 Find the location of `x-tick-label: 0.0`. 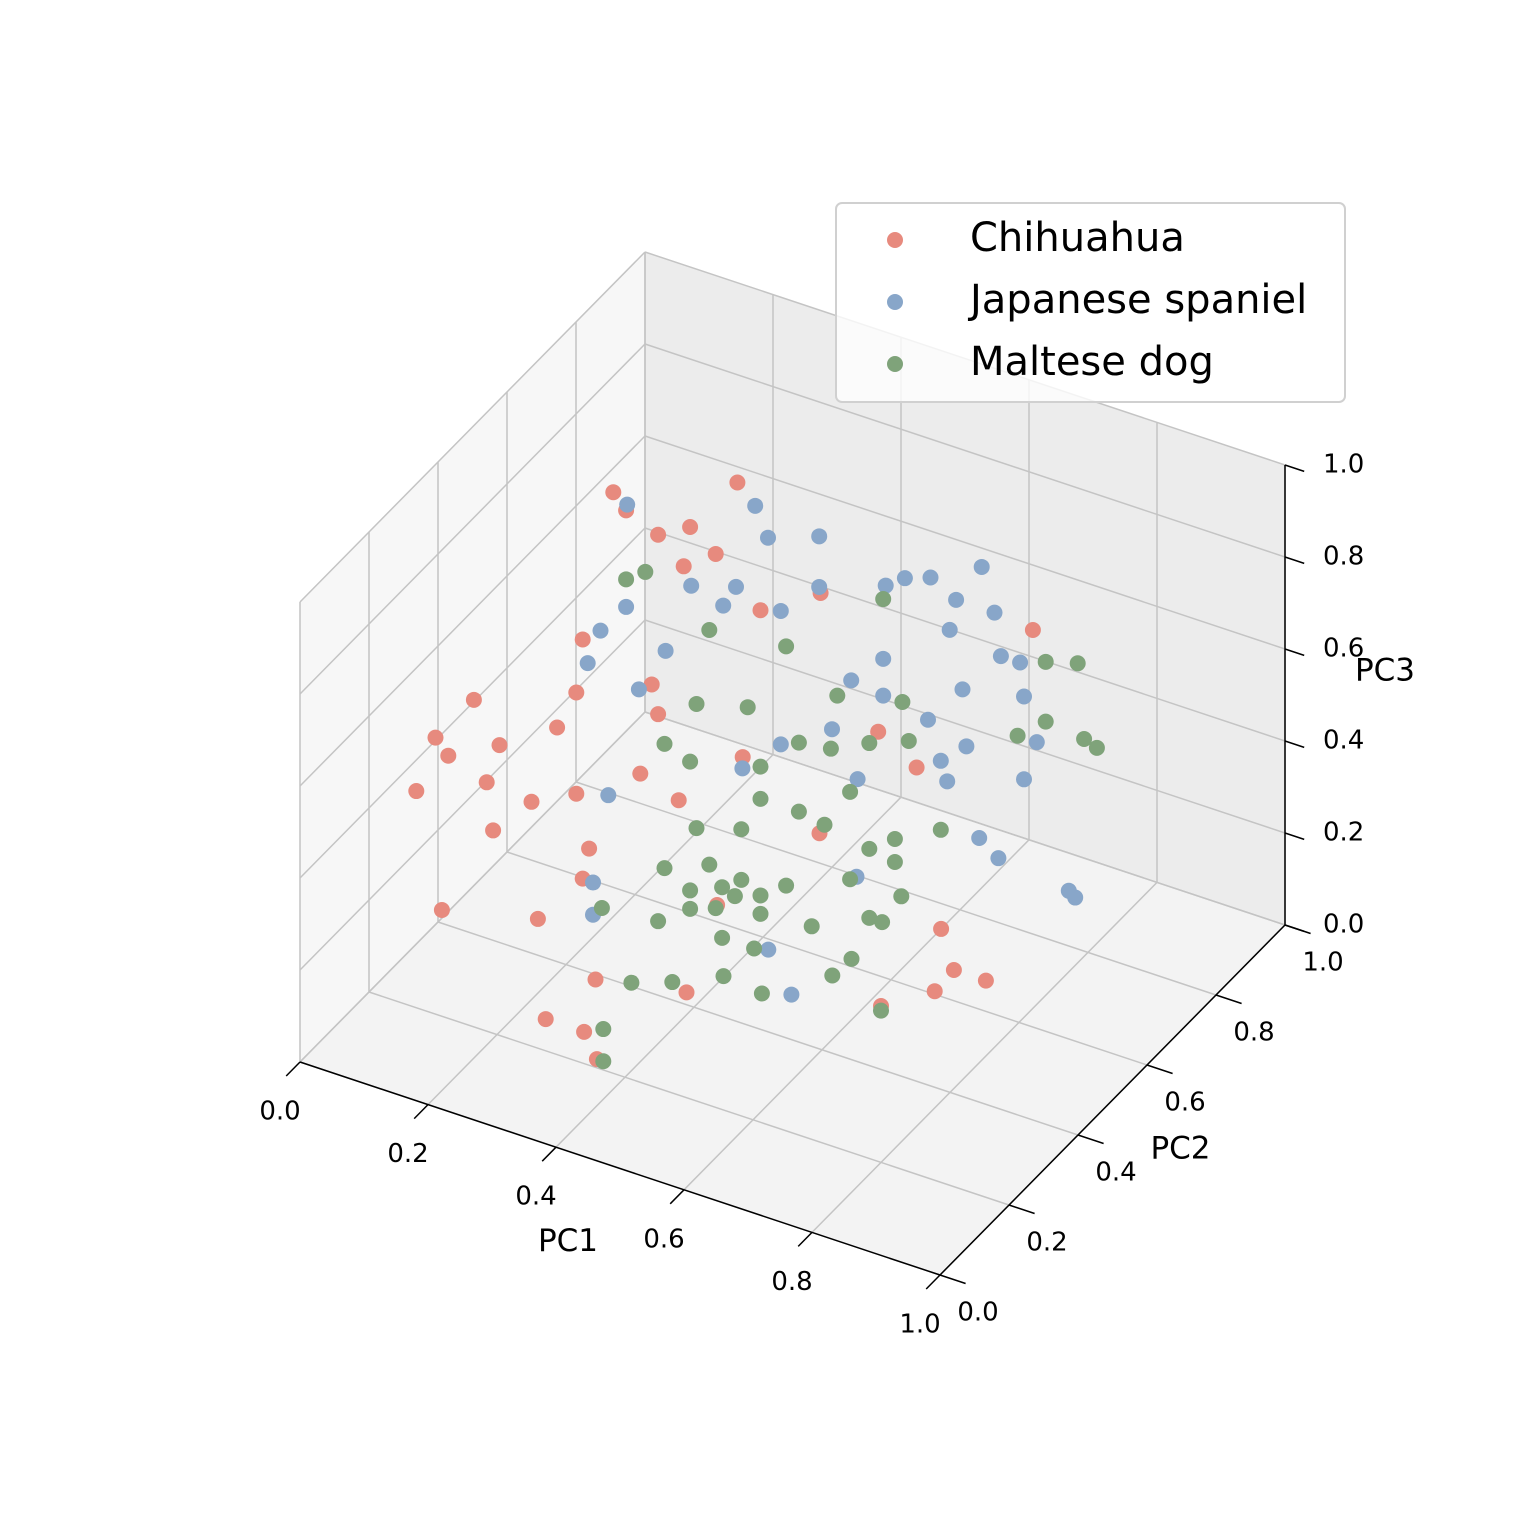

x-tick-label: 0.0 is located at coordinates (279, 1112).